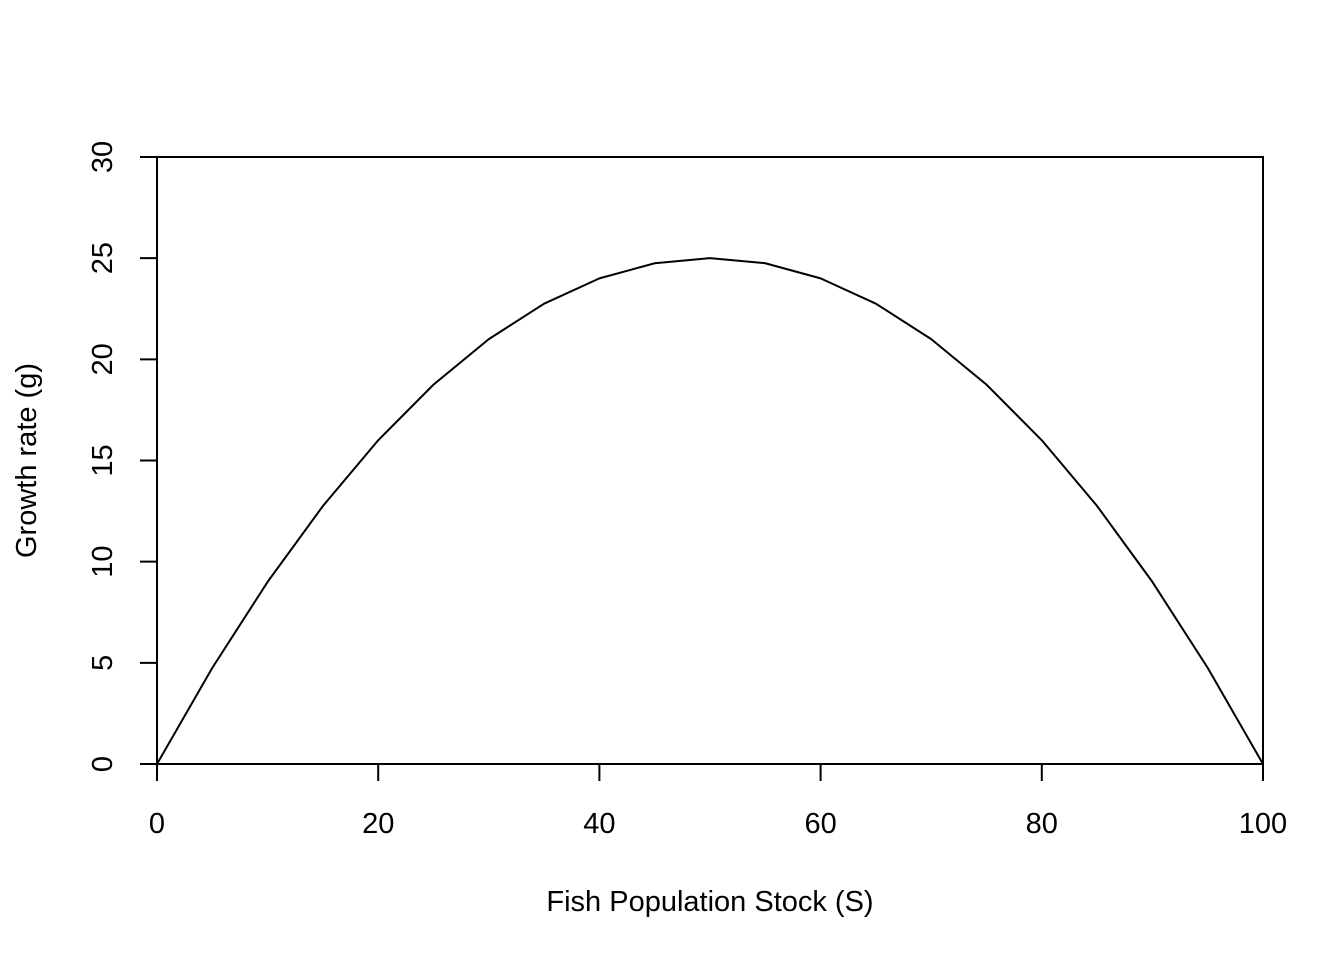  I want to click on y-tick-label: 0, so click(103, 764).